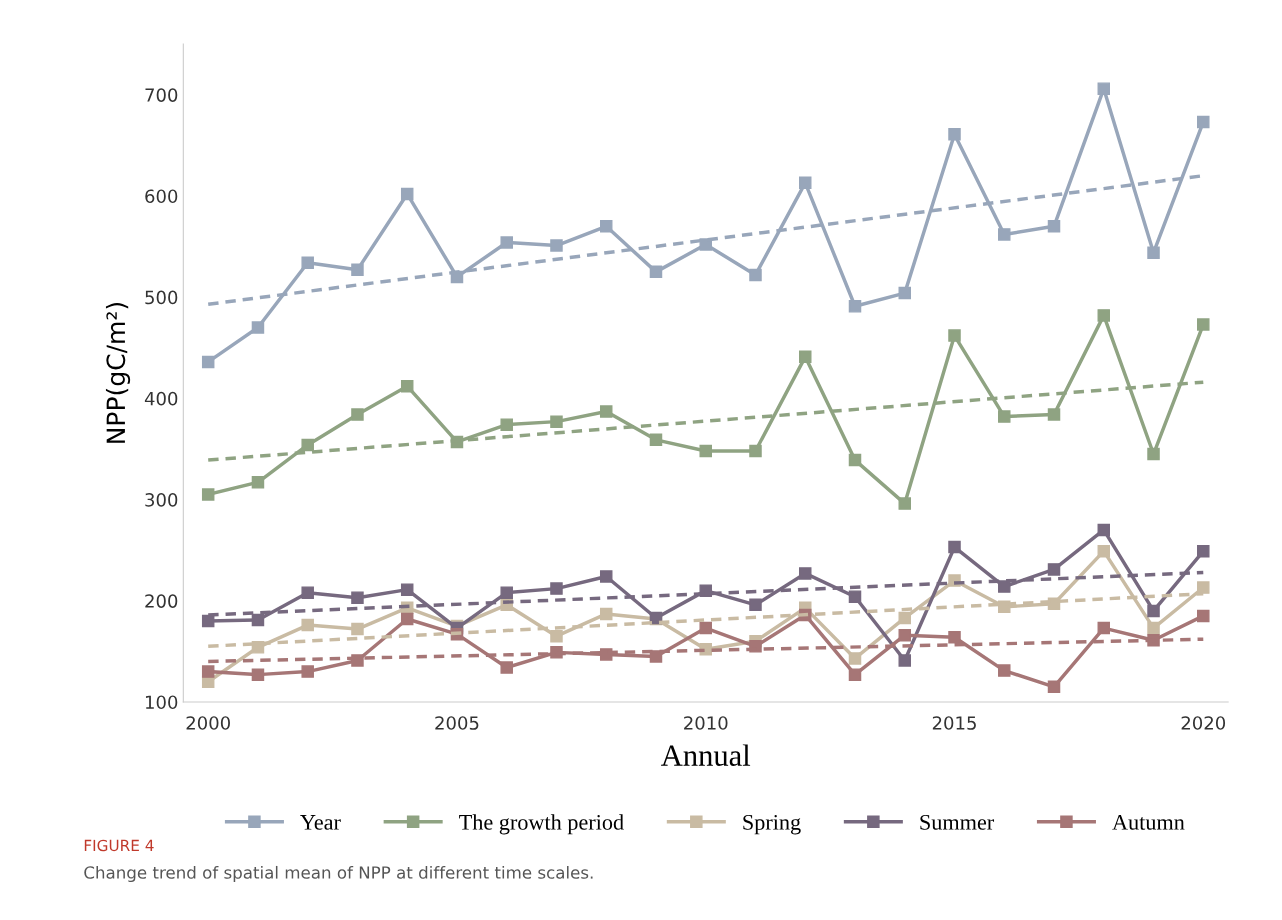  What do you see at coordinates (161, 702) in the screenshot?
I see `y-tick-label: 100` at bounding box center [161, 702].